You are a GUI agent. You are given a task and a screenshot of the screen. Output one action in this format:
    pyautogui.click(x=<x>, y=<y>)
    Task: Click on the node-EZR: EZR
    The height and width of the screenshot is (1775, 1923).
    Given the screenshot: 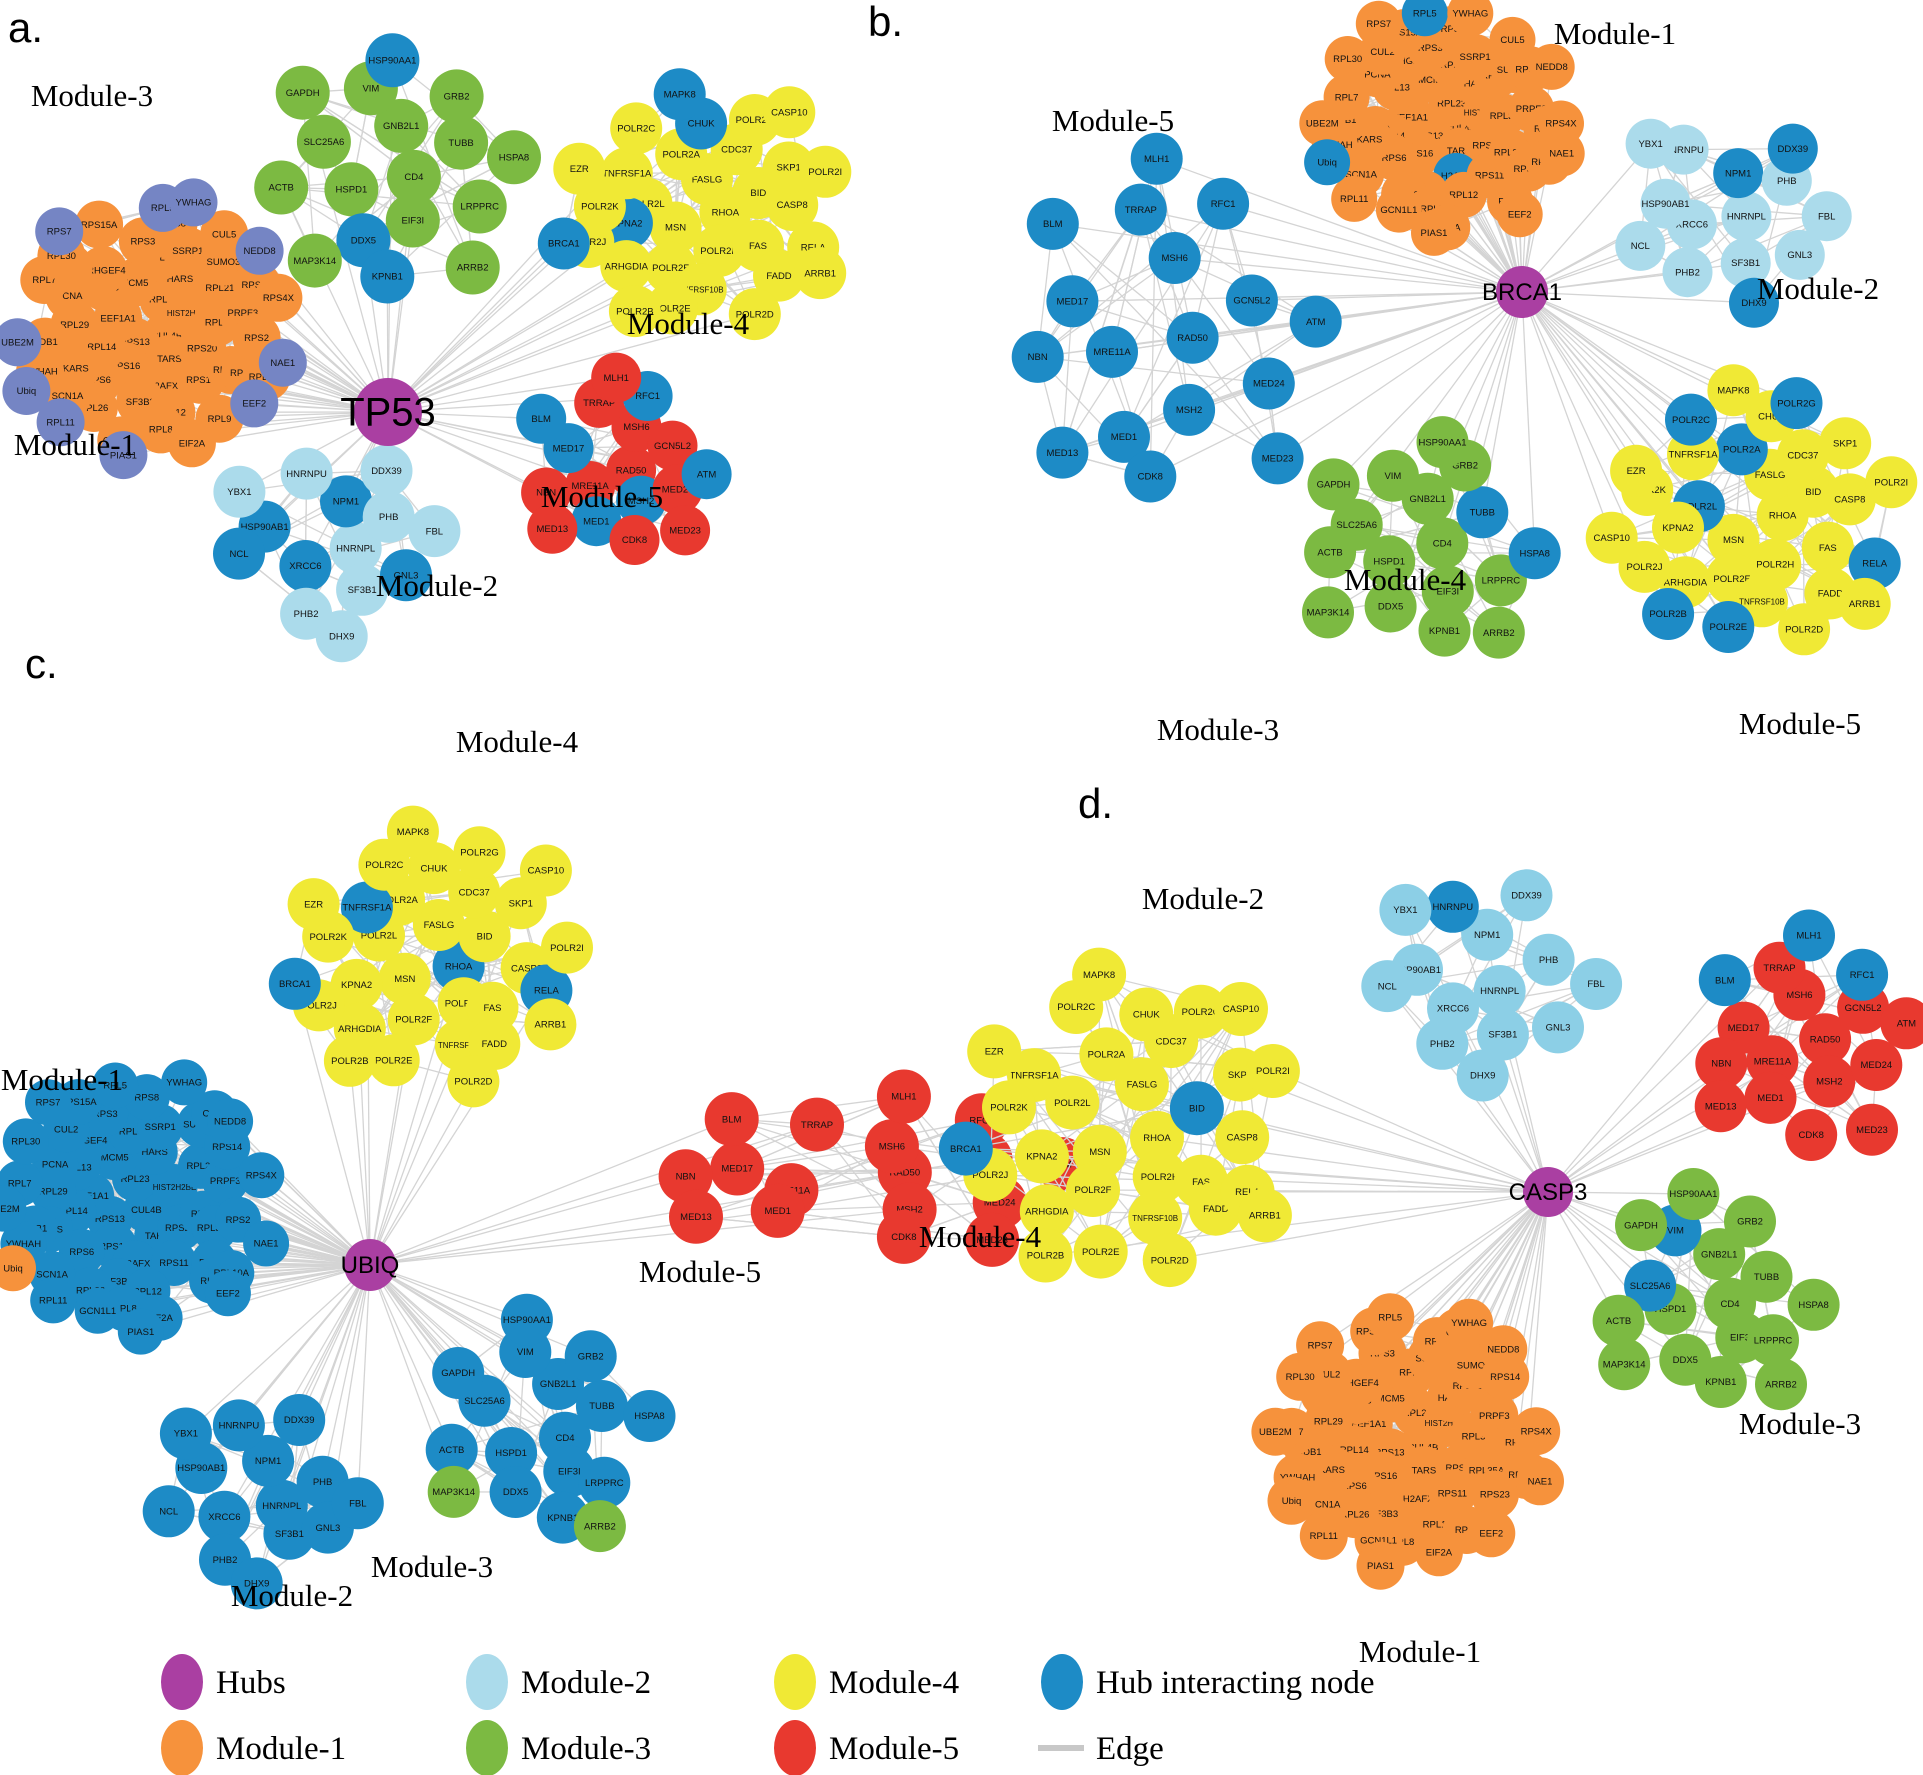 What is the action you would take?
    pyautogui.click(x=1636, y=470)
    